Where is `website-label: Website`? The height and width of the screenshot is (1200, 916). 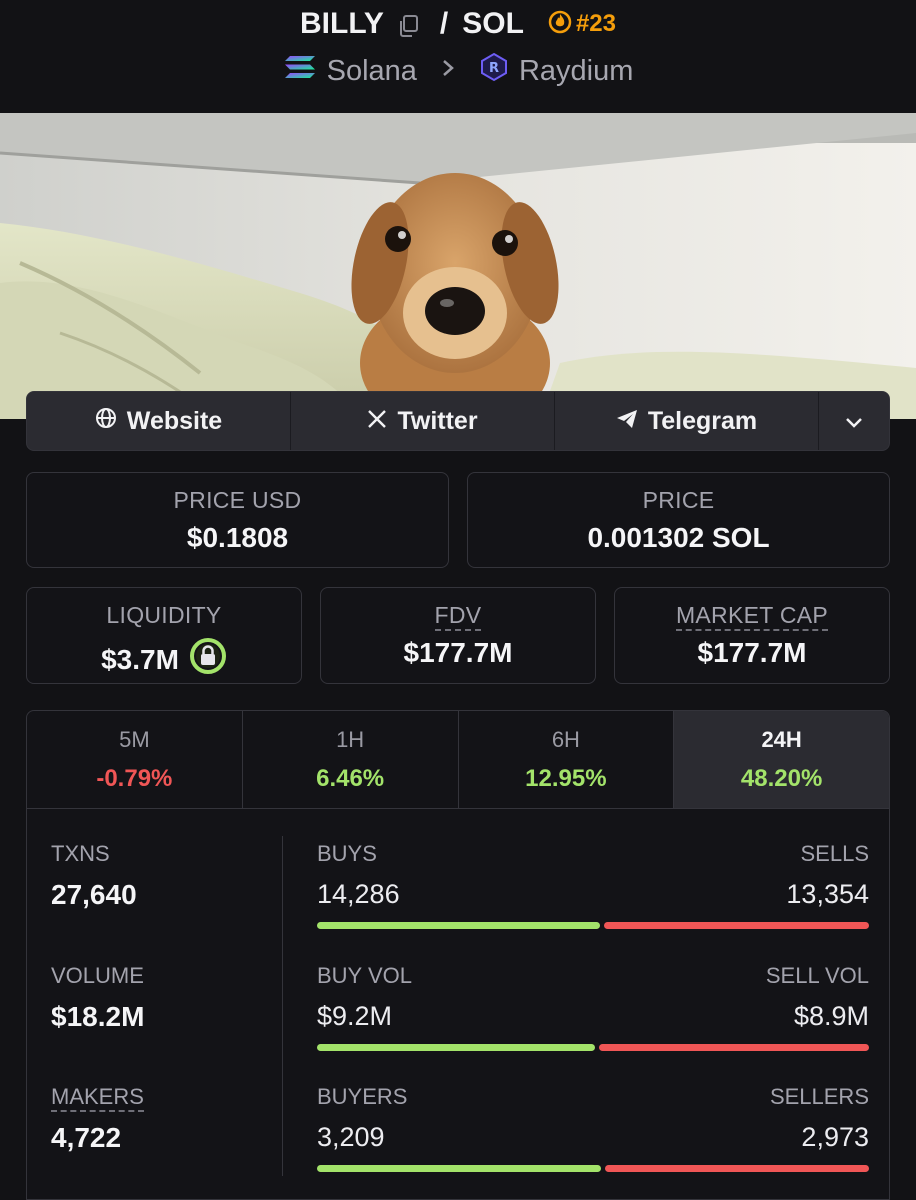 website-label: Website is located at coordinates (174, 420).